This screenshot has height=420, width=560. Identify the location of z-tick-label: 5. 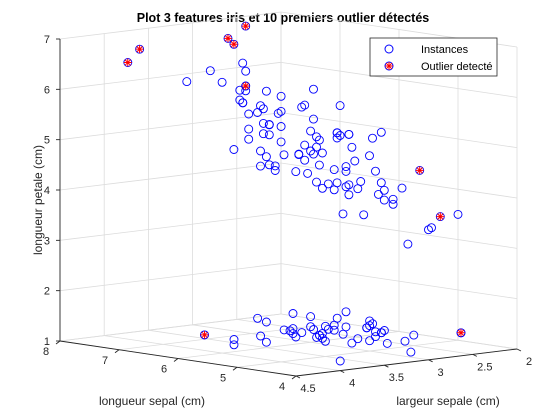
(47, 141).